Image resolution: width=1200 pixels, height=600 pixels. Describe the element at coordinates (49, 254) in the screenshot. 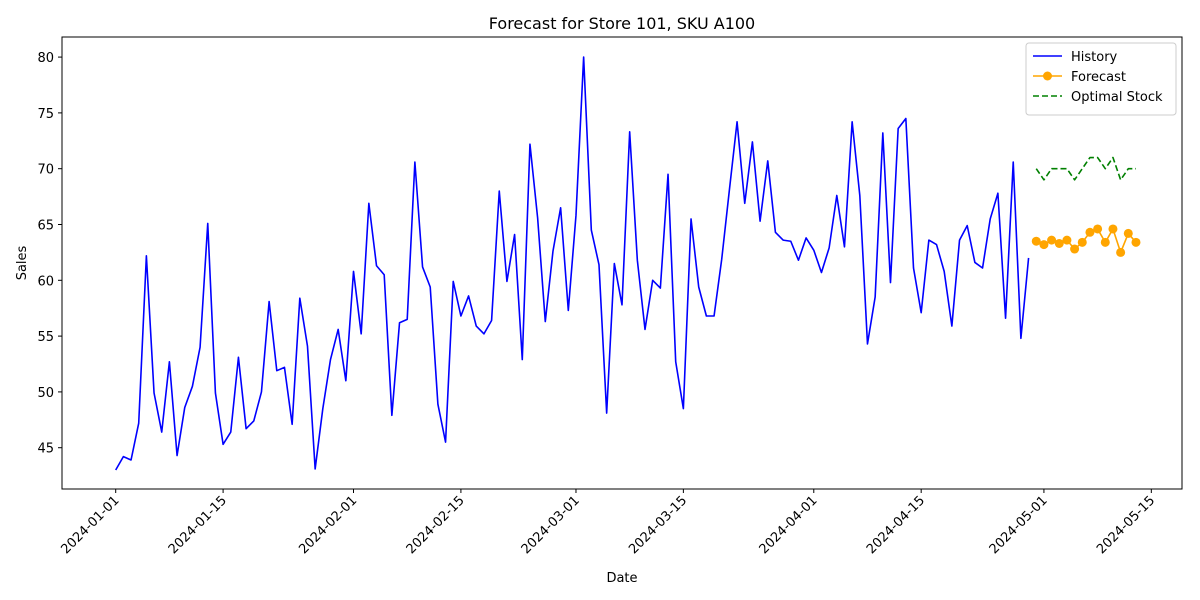

I see `y-axis: 45 50 55 60 65 70 75 80` at that location.